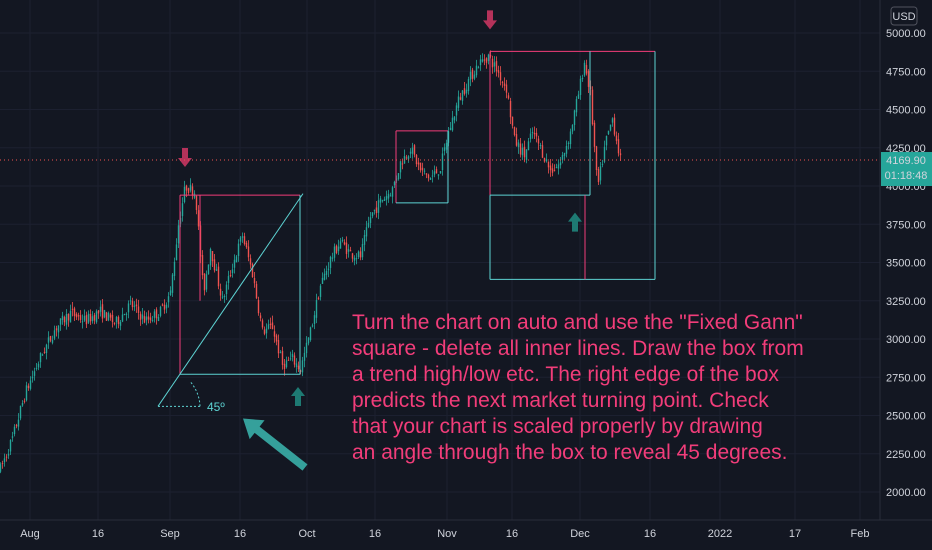 This screenshot has width=932, height=550. Describe the element at coordinates (195, 393) in the screenshot. I see `angle-arc` at that location.